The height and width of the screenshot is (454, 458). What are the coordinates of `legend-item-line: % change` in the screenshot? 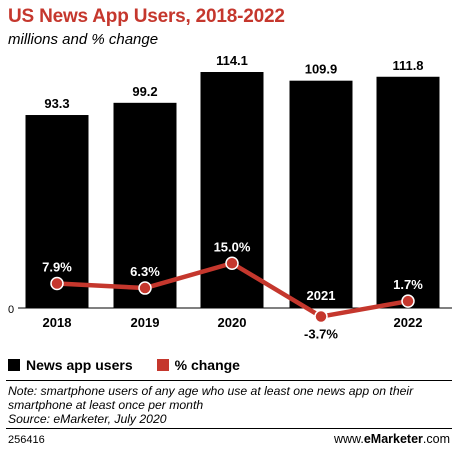 It's located at (198, 365).